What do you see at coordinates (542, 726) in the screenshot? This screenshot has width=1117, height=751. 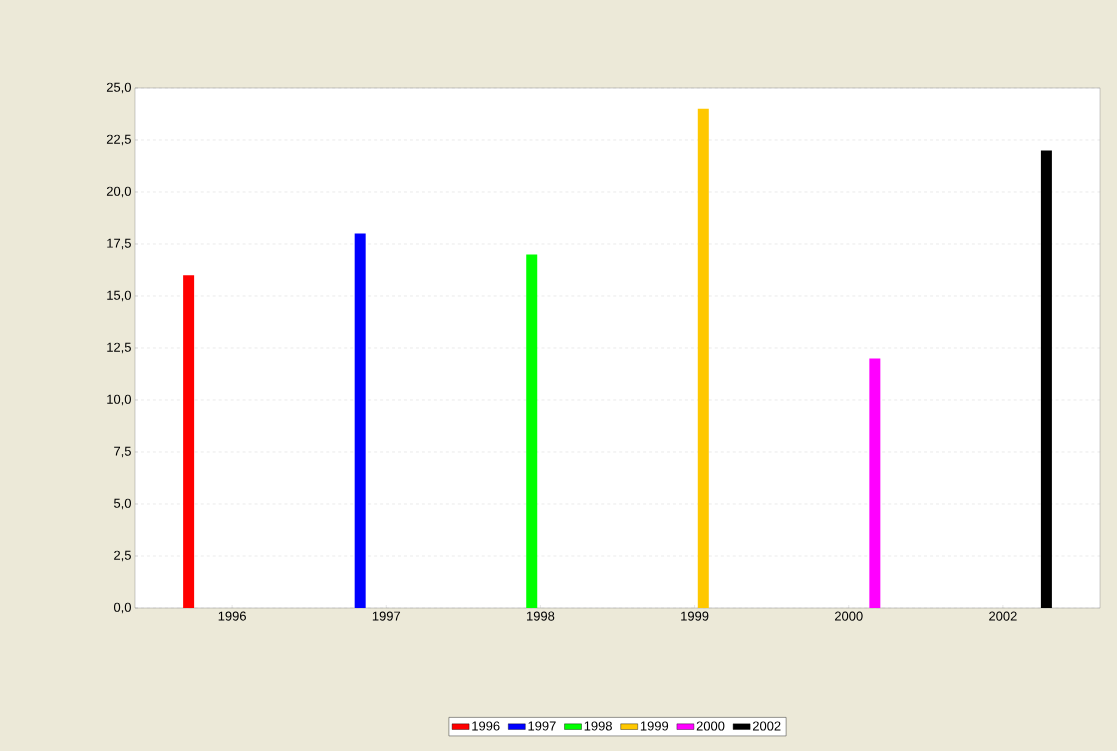 I see `legend-label: 1997` at bounding box center [542, 726].